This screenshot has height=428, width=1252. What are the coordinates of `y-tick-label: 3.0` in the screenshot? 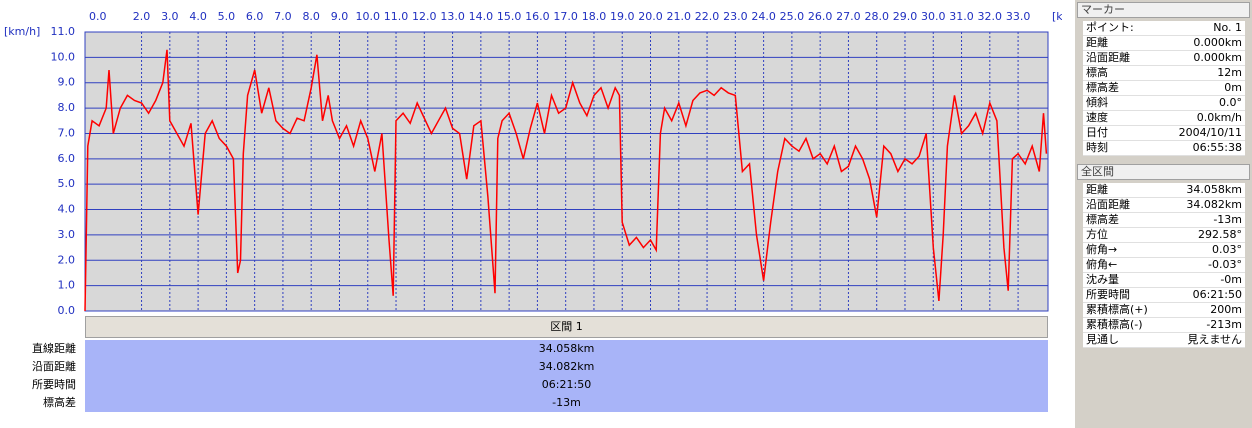 It's located at (67, 234).